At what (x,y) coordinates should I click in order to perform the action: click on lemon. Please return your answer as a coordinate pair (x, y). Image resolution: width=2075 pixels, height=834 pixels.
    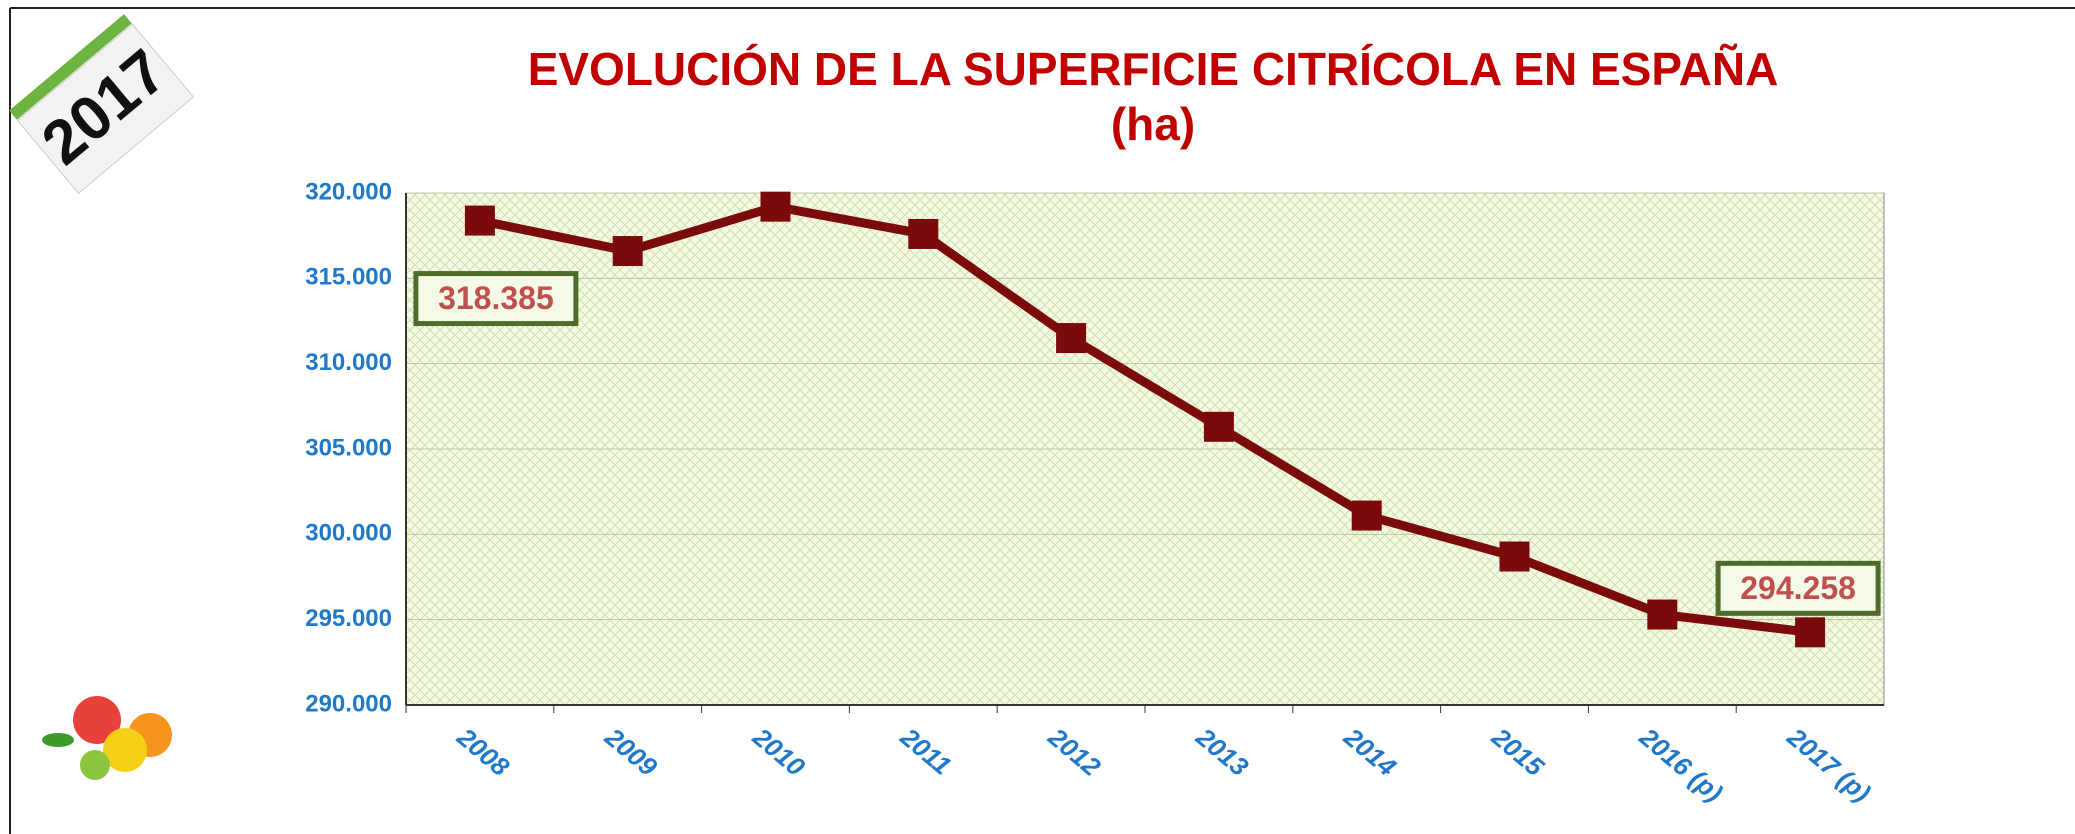
    Looking at the image, I should click on (125, 750).